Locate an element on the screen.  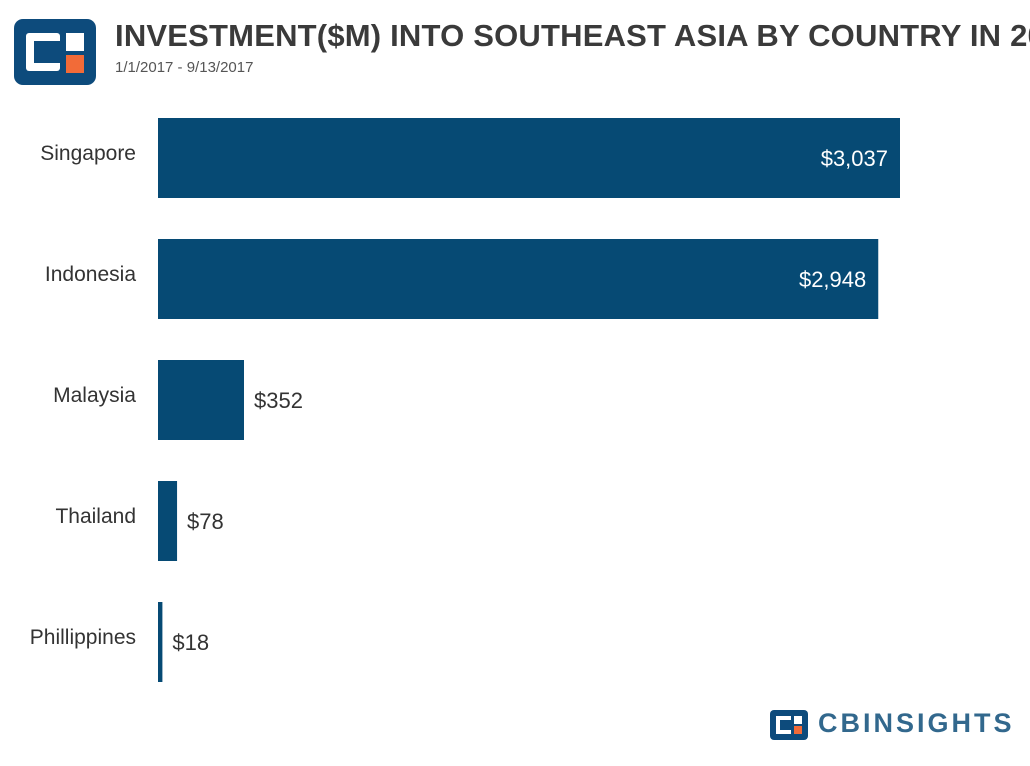
data-label-malaysia: $352 is located at coordinates (278, 400).